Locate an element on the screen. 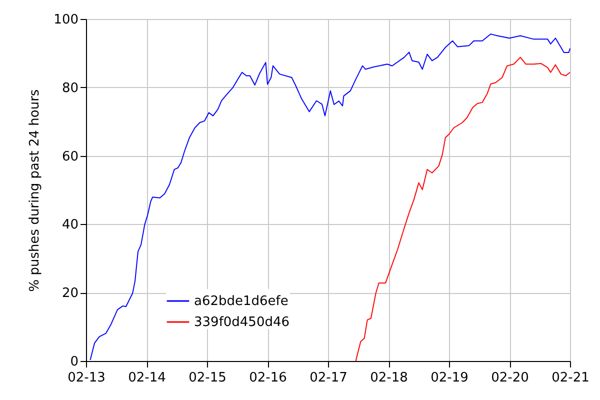 The height and width of the screenshot is (400, 600). y-axis-title: % pushes during past 24 hours is located at coordinates (35, 190).